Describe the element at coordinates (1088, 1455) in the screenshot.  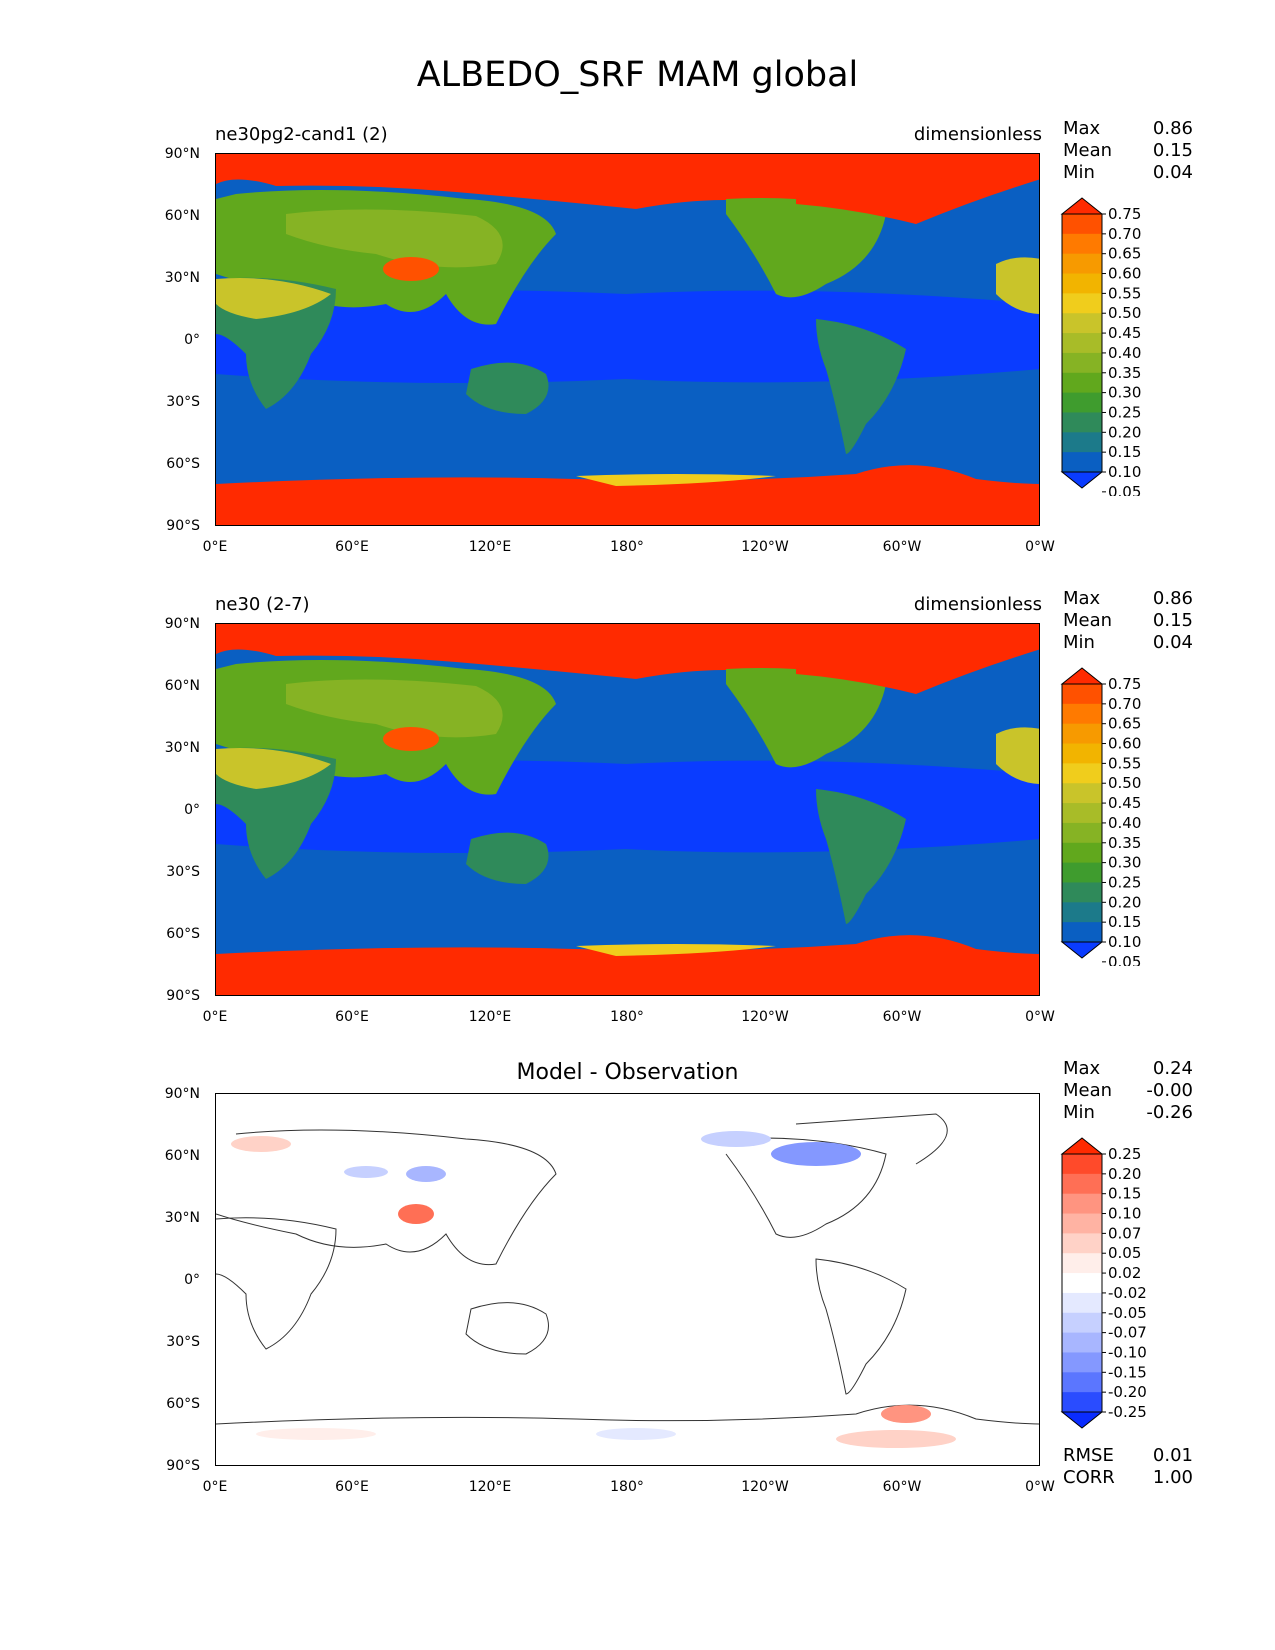
I see `stat-rmse-label: RMSE` at that location.